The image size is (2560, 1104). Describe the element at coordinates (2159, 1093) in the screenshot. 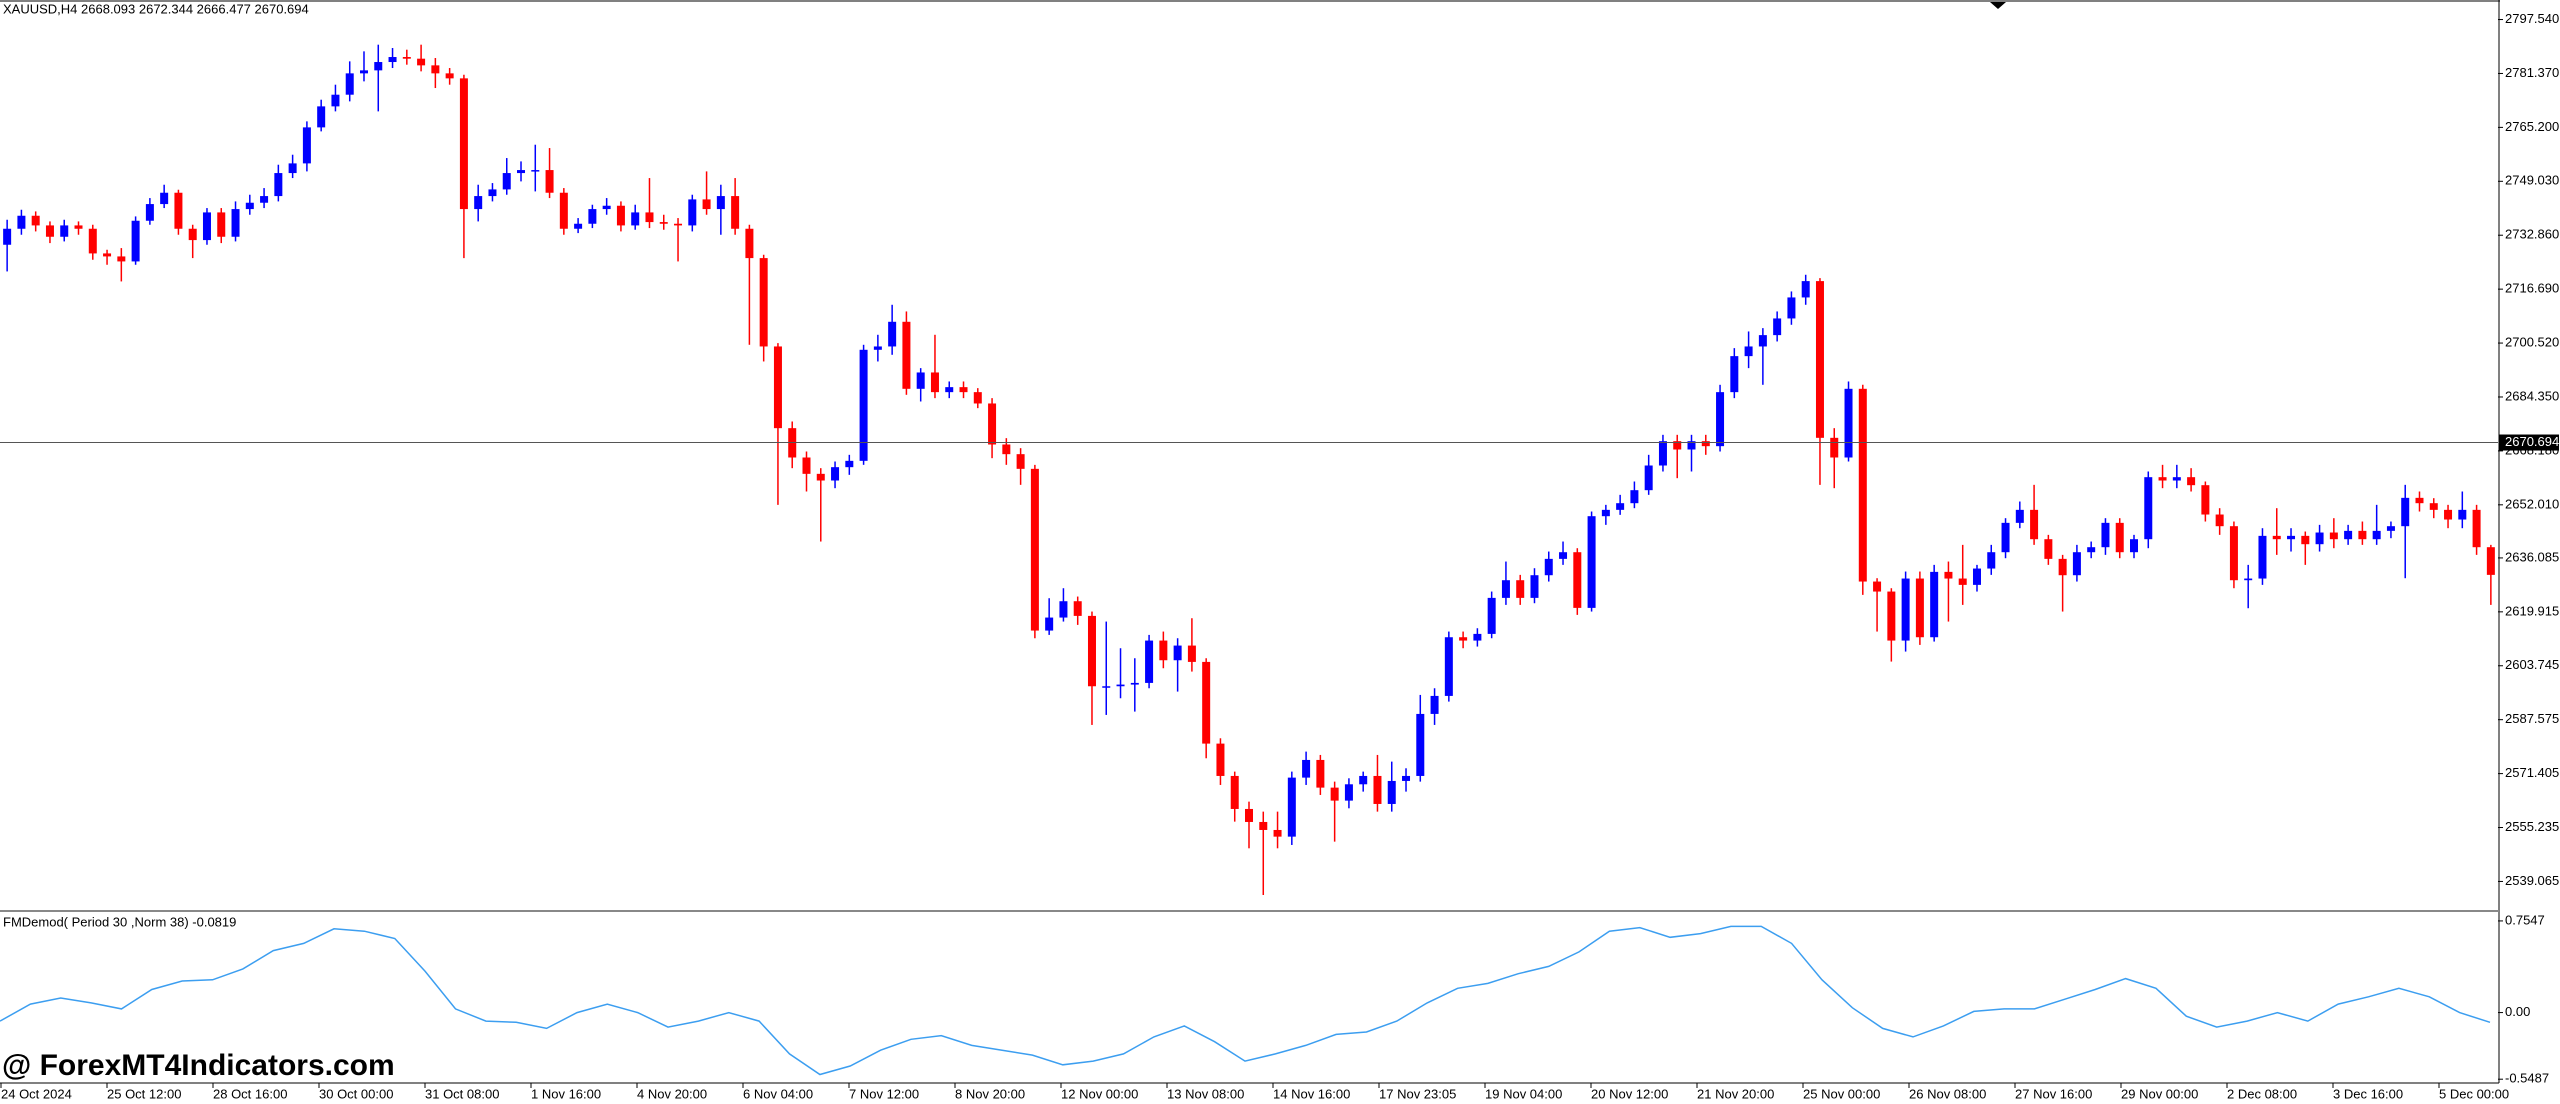

I see `x-tick-label: 29 Nov 00:00` at that location.